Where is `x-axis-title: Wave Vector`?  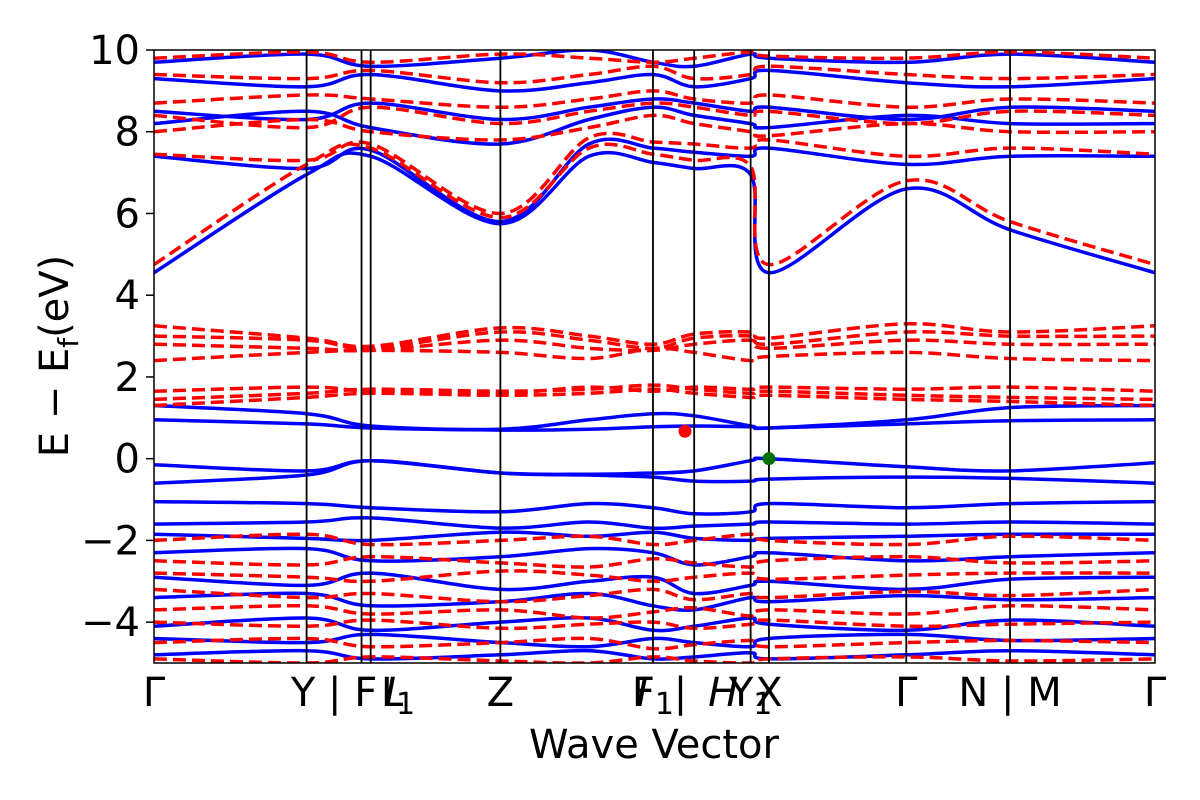
x-axis-title: Wave Vector is located at coordinates (654, 745).